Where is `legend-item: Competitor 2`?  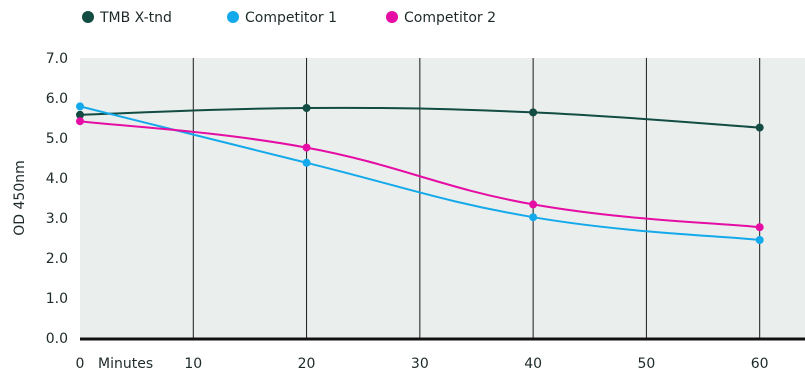 legend-item: Competitor 2 is located at coordinates (441, 18).